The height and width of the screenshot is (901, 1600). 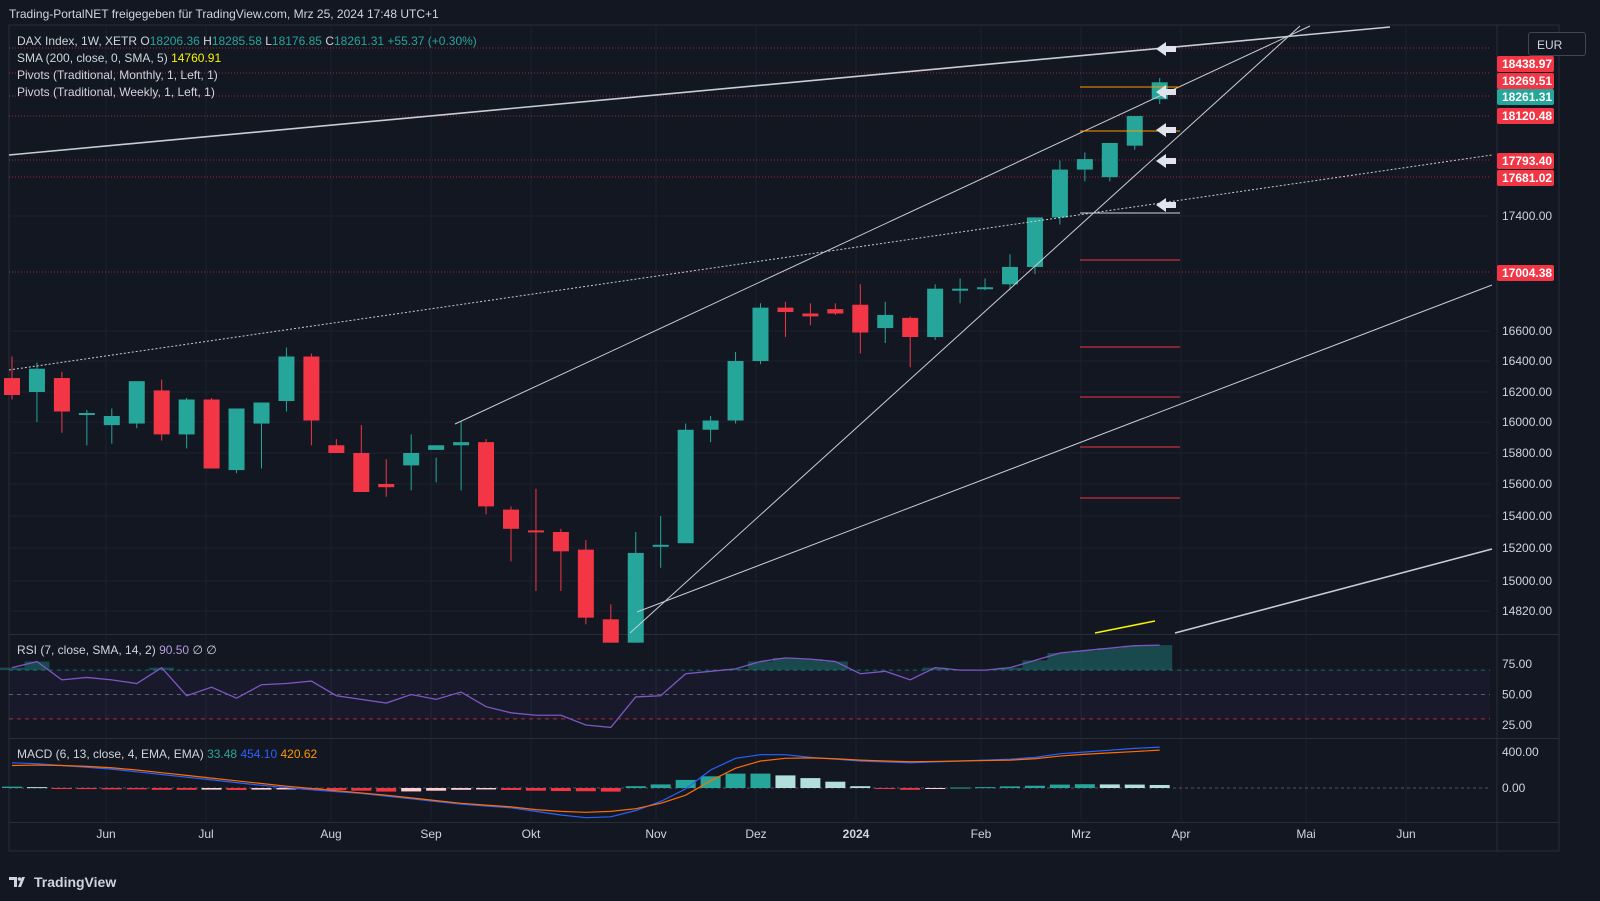 I want to click on macd-signal-value: 420.62, so click(x=299, y=754).